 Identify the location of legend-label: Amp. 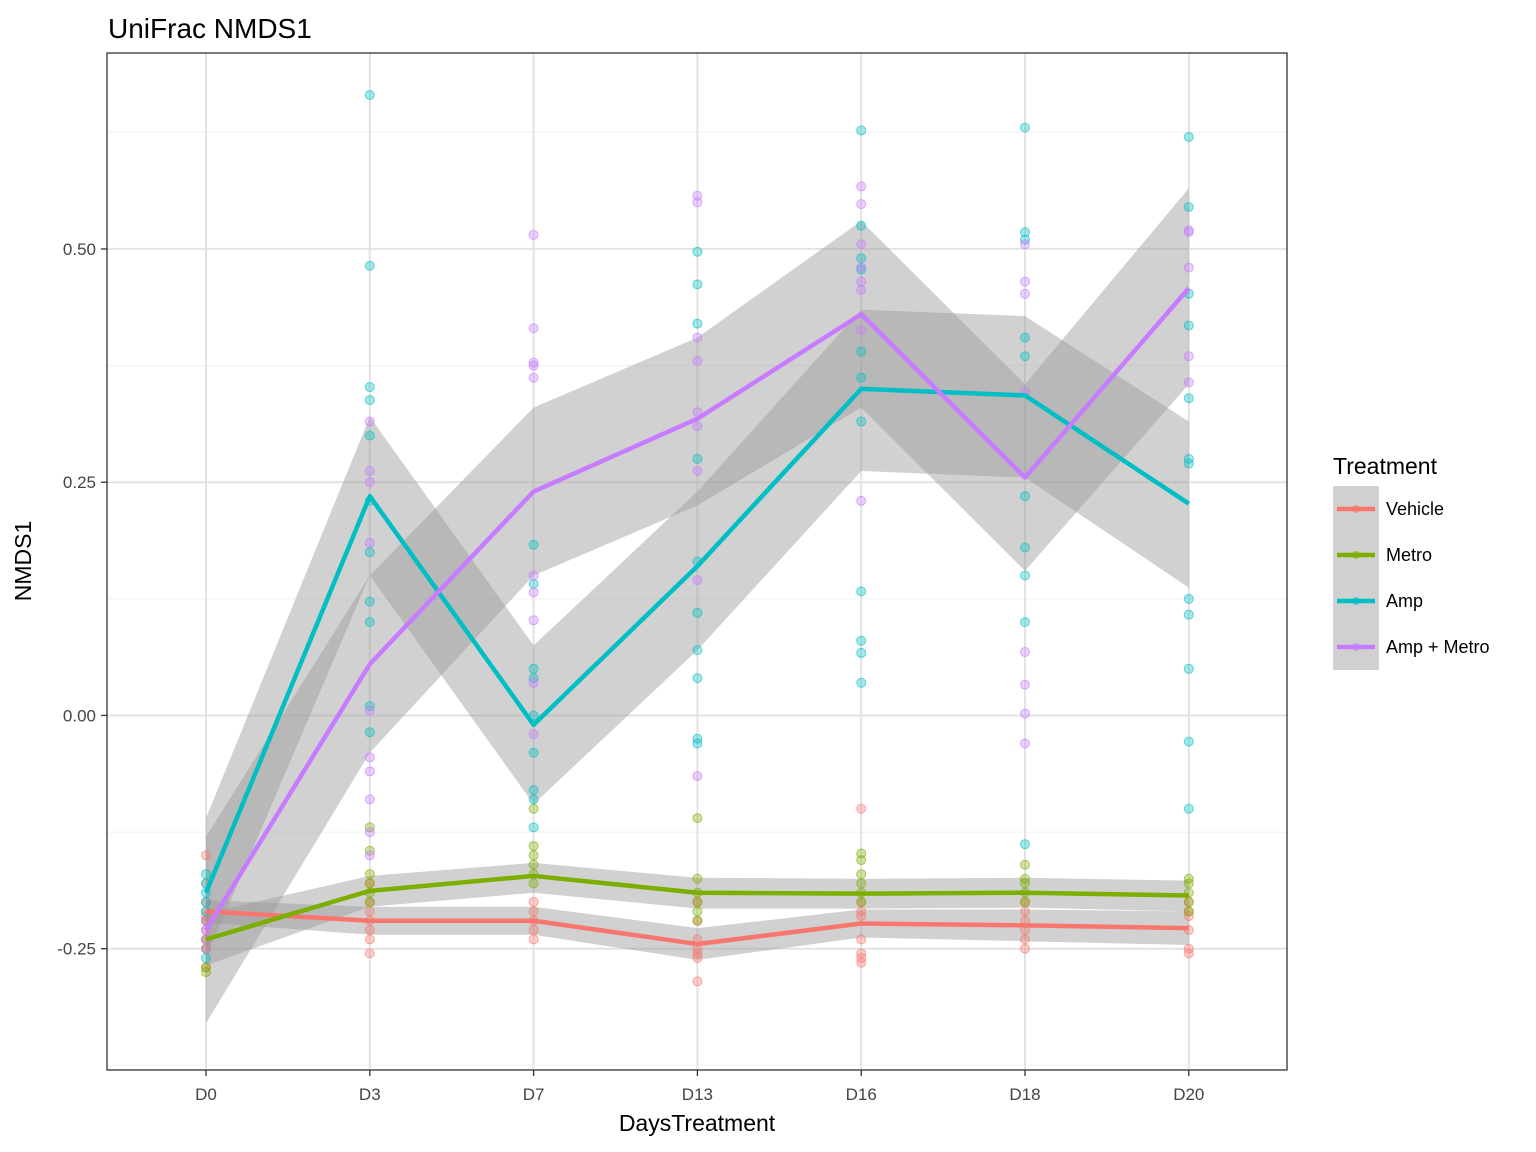
(1404, 601).